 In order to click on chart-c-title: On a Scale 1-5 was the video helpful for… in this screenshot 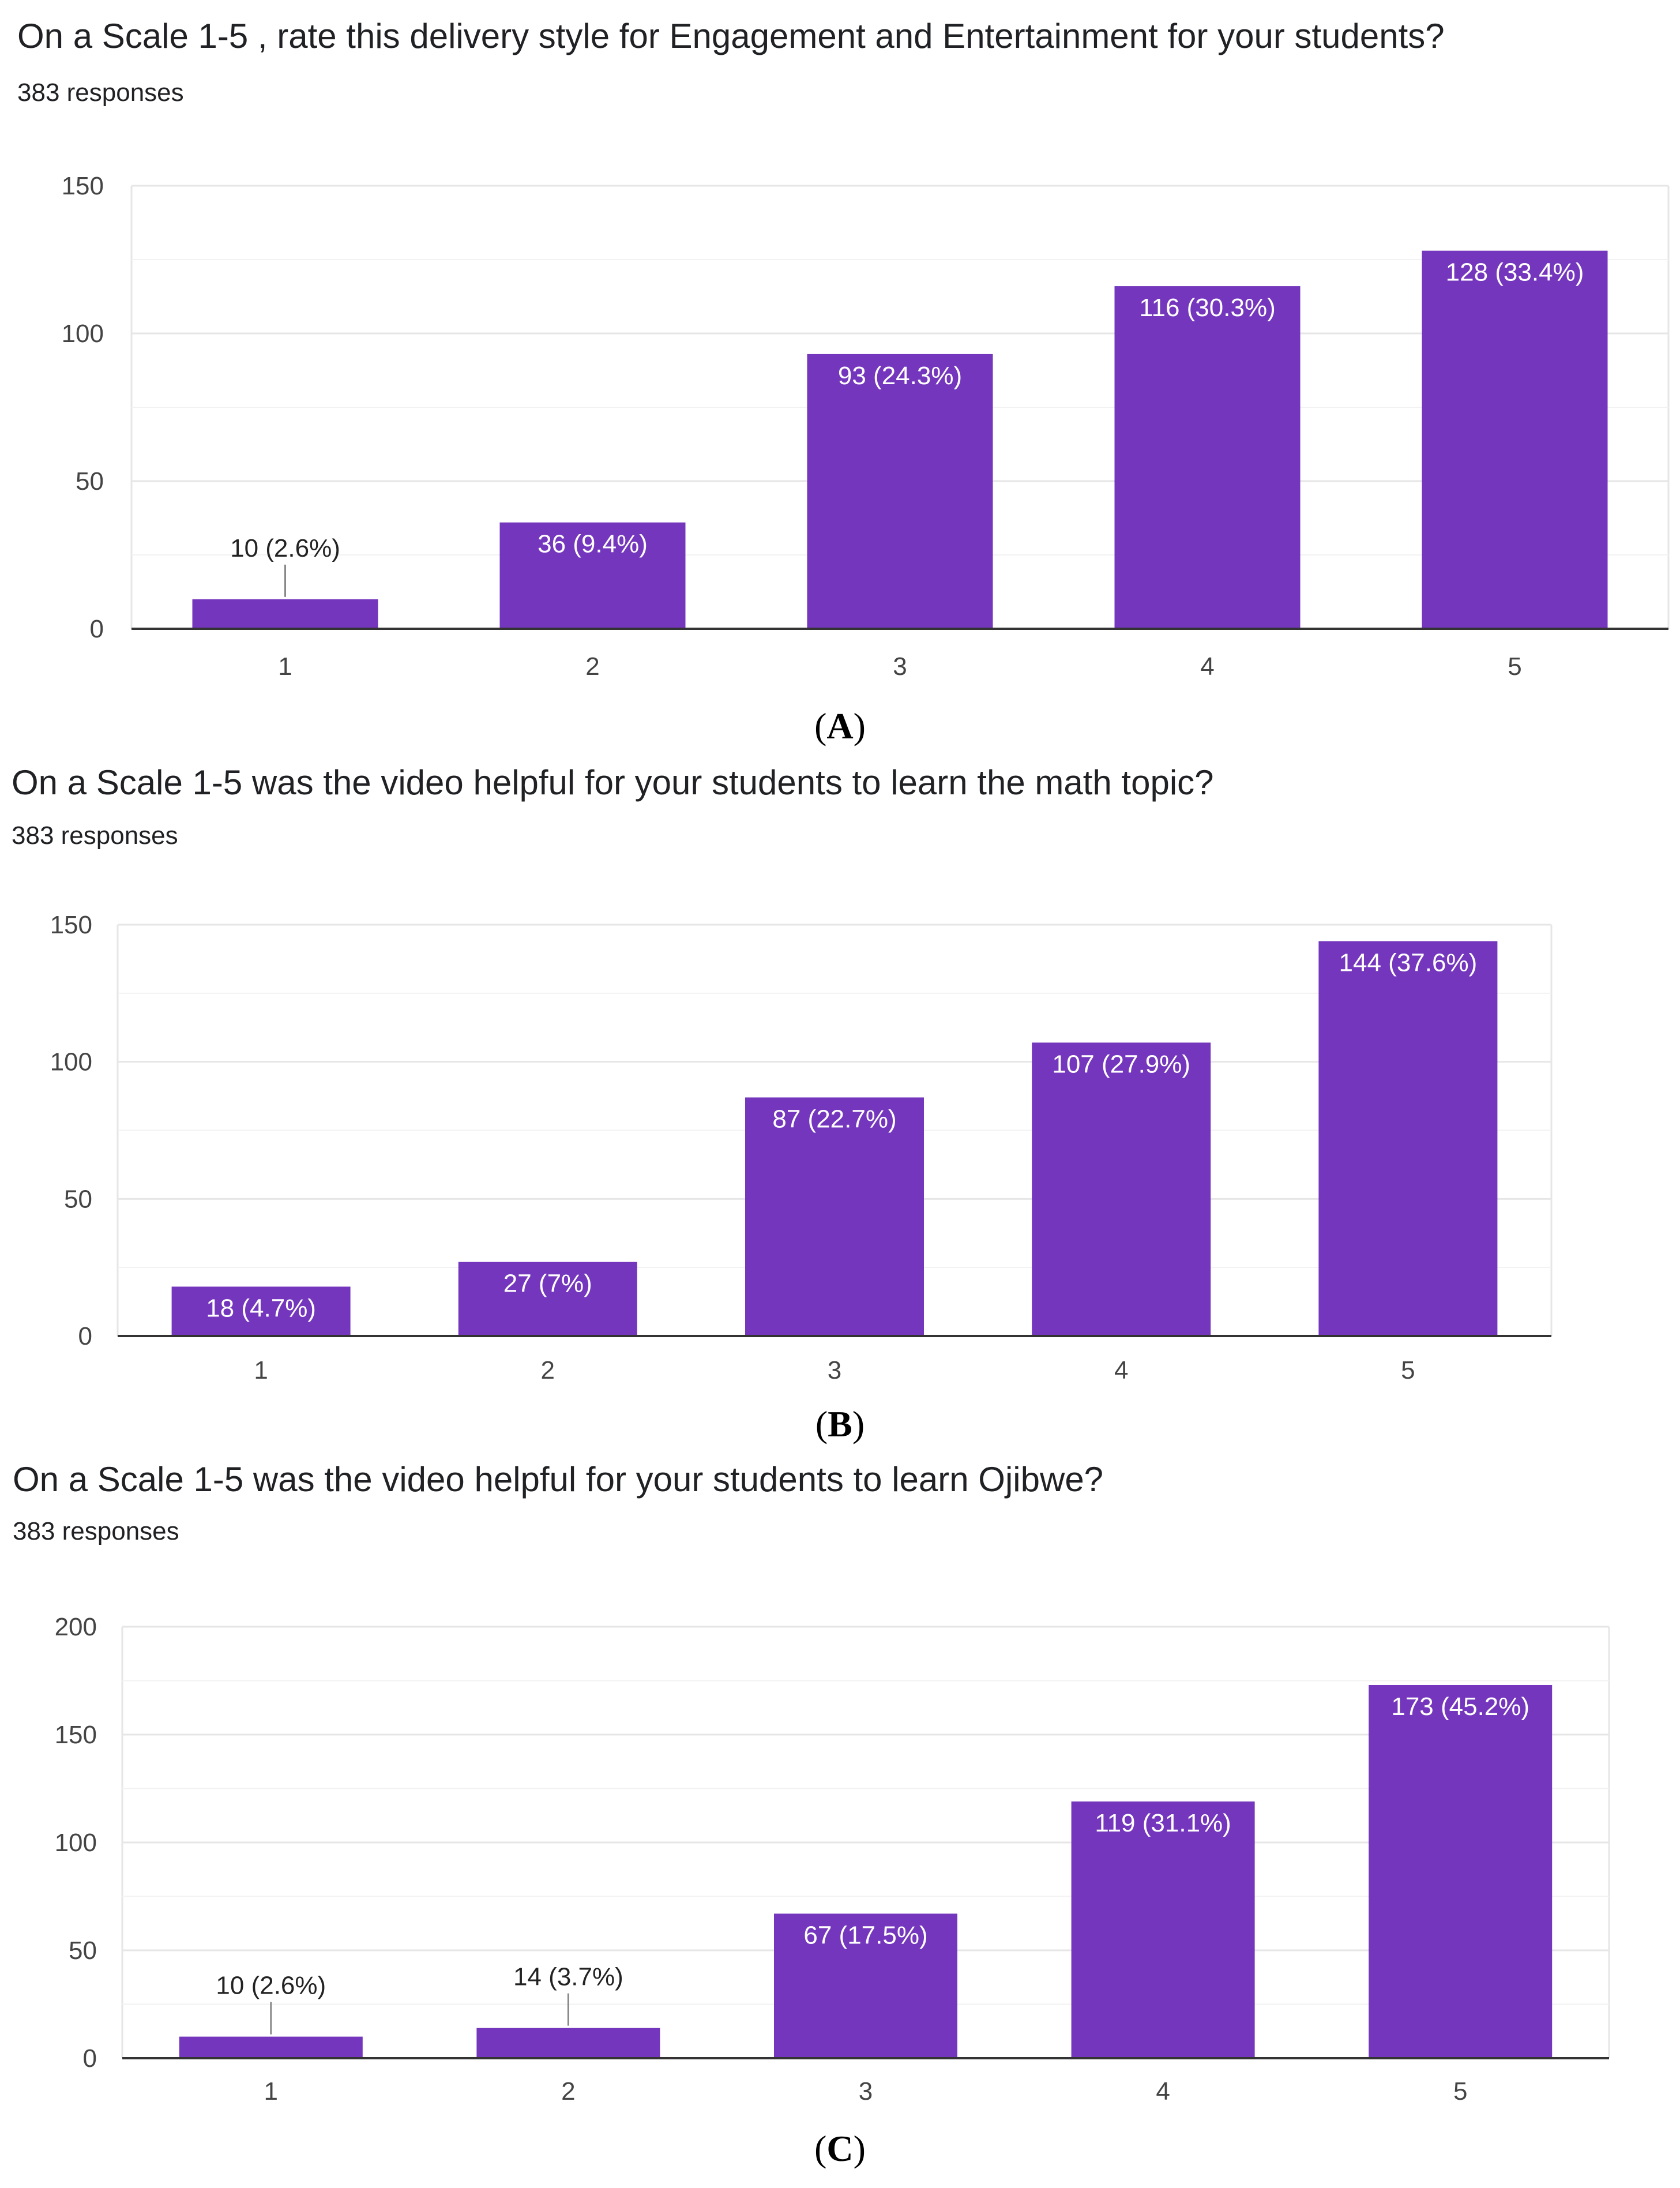, I will do `click(558, 1479)`.